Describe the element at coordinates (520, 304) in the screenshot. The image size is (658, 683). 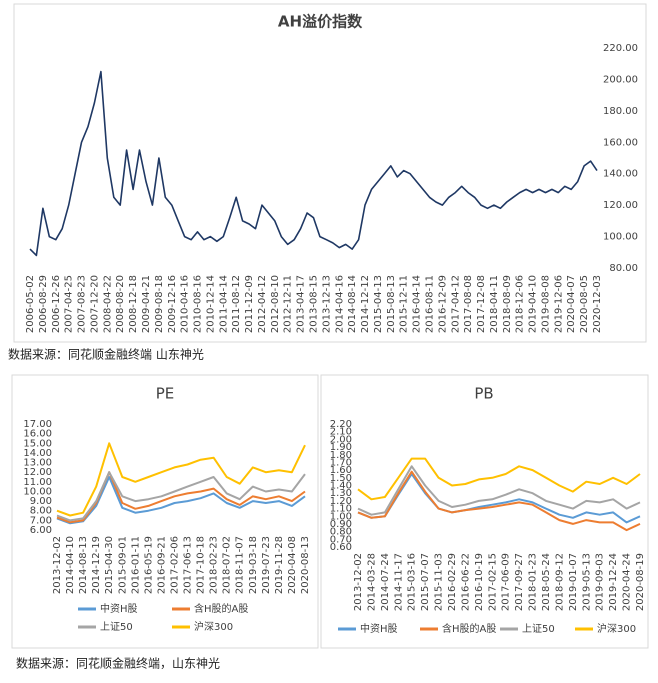
I see `x-tick-label: 2018-12-06` at that location.